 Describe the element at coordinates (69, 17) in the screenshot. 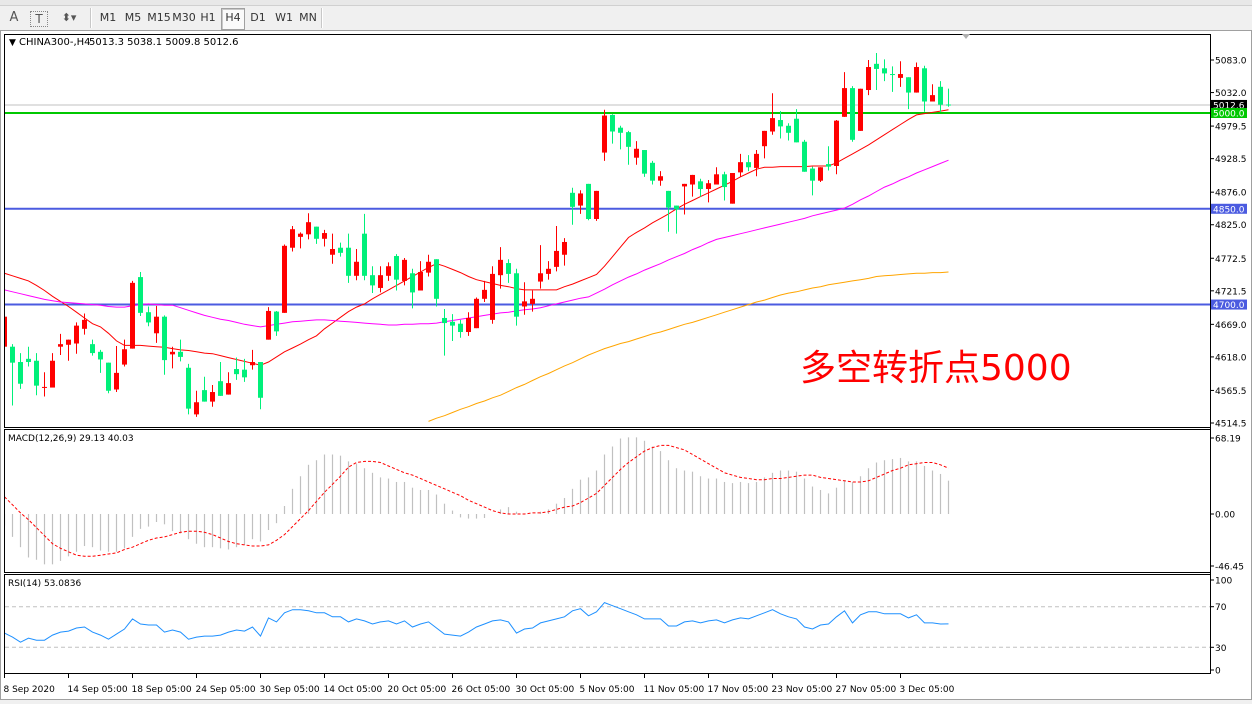

I see `arrows-draw-icon: ⬍▾` at that location.